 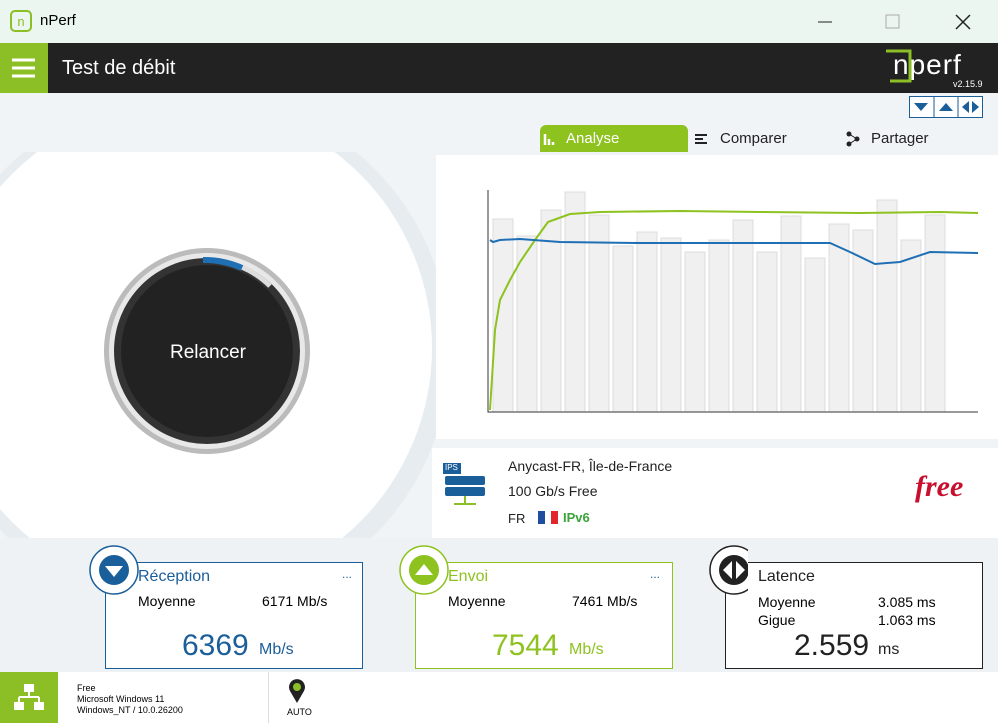 I want to click on card-envoi: Envoi ... Moyenne 7461 Mb/s 7544 Mb/s, so click(x=544, y=615).